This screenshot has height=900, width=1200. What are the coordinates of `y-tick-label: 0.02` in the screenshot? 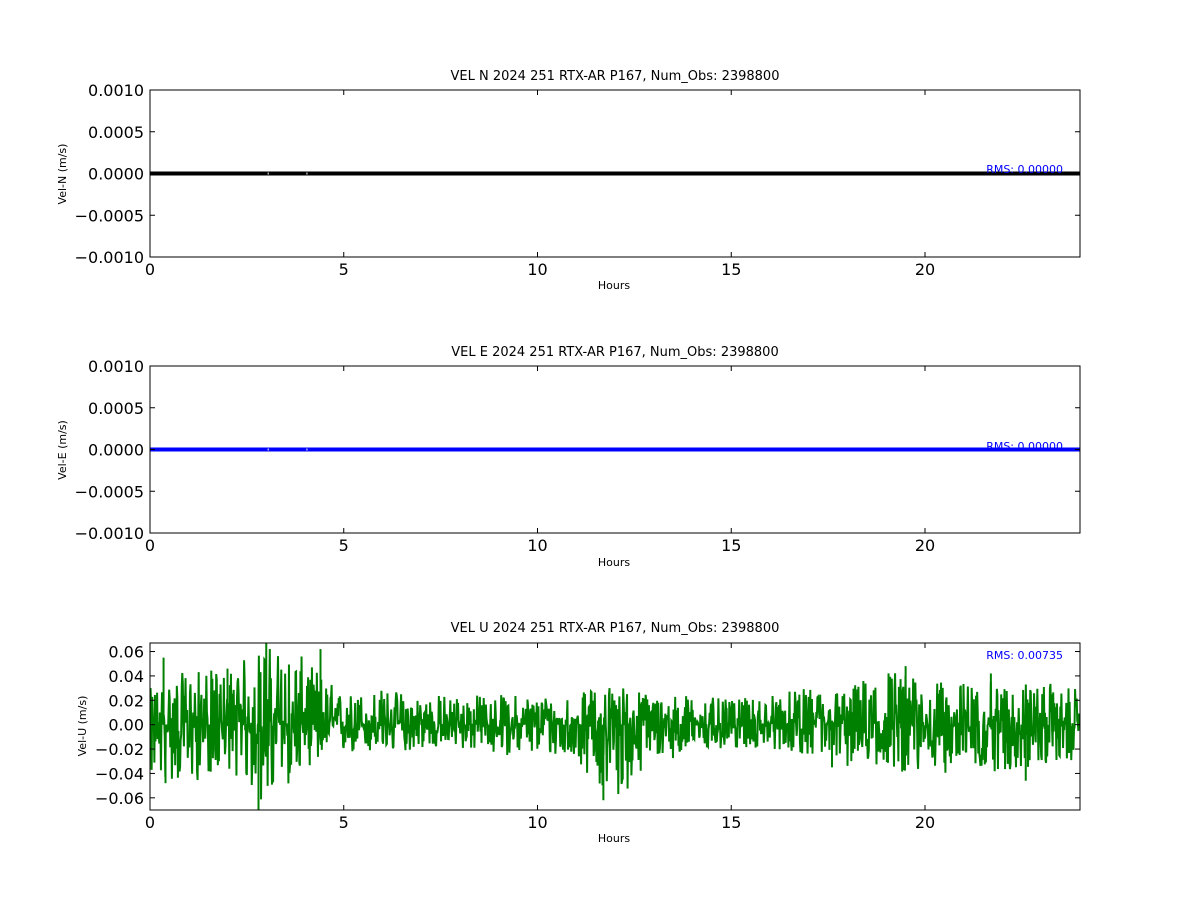 It's located at (126, 700).